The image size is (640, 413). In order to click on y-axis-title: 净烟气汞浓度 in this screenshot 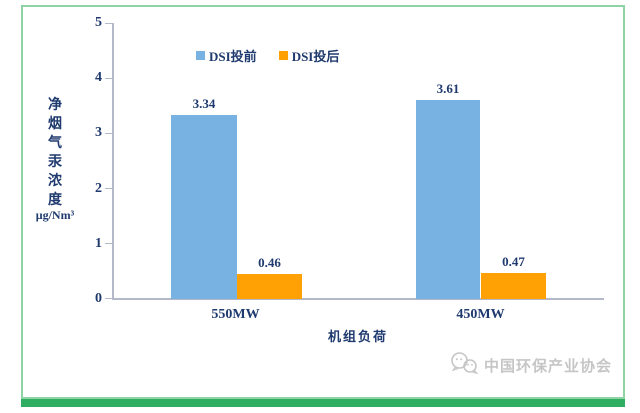, I will do `click(55, 153)`.